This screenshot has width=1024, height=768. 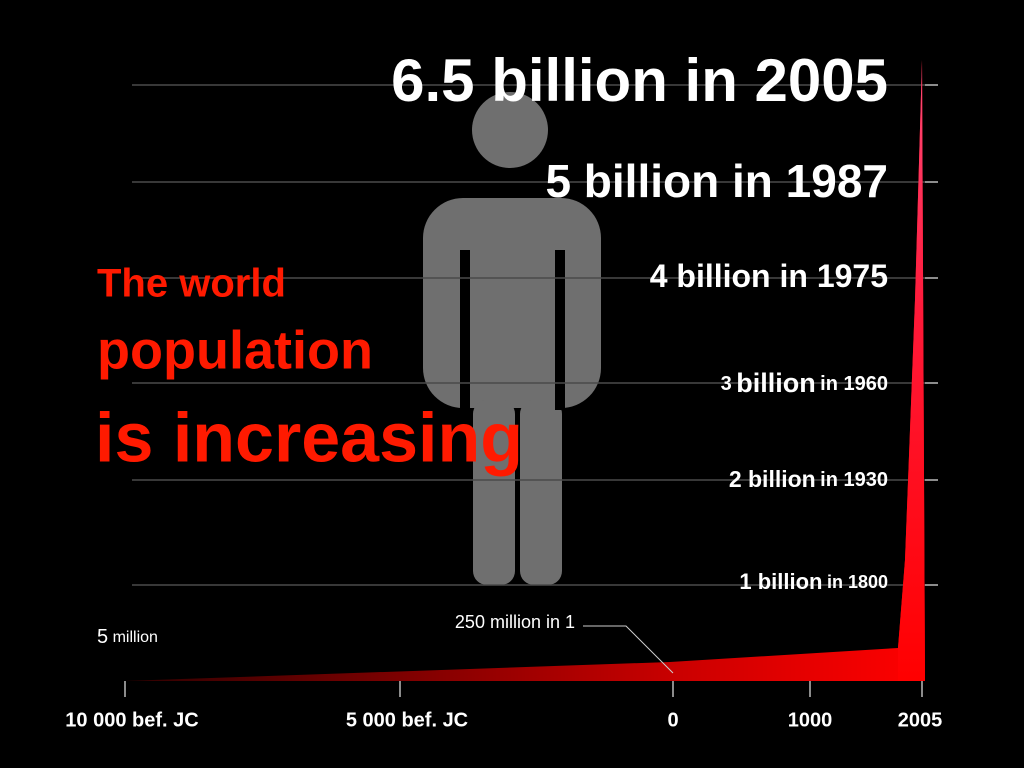 What do you see at coordinates (854, 480) in the screenshot?
I see `milestone-text: in 1930` at bounding box center [854, 480].